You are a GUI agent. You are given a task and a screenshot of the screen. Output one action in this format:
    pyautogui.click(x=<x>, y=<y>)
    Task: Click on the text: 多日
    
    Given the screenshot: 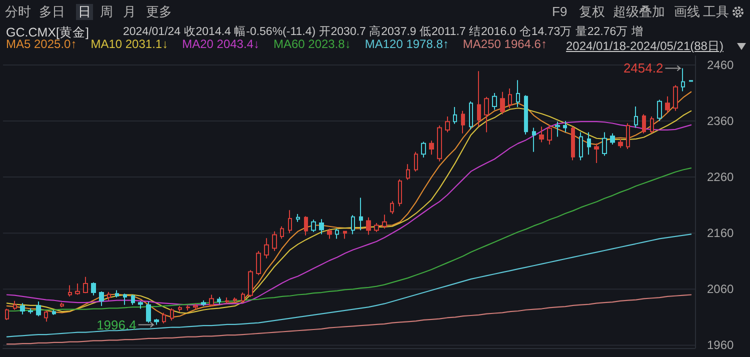 What is the action you would take?
    pyautogui.click(x=52, y=12)
    